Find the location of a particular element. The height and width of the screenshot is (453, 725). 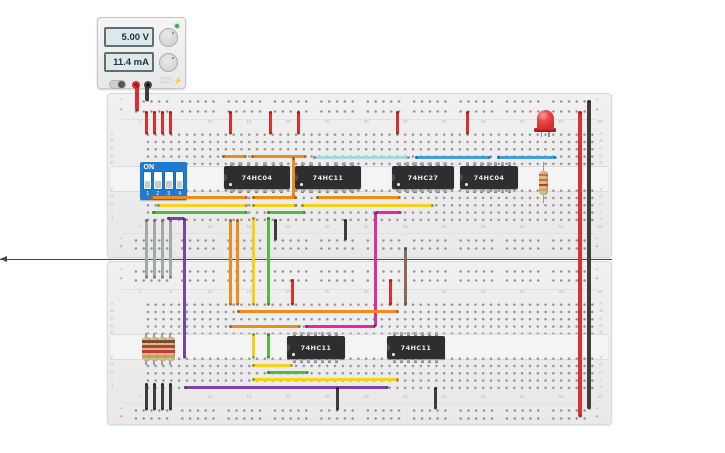

voltage-display: 5.00 V is located at coordinates (129, 37).